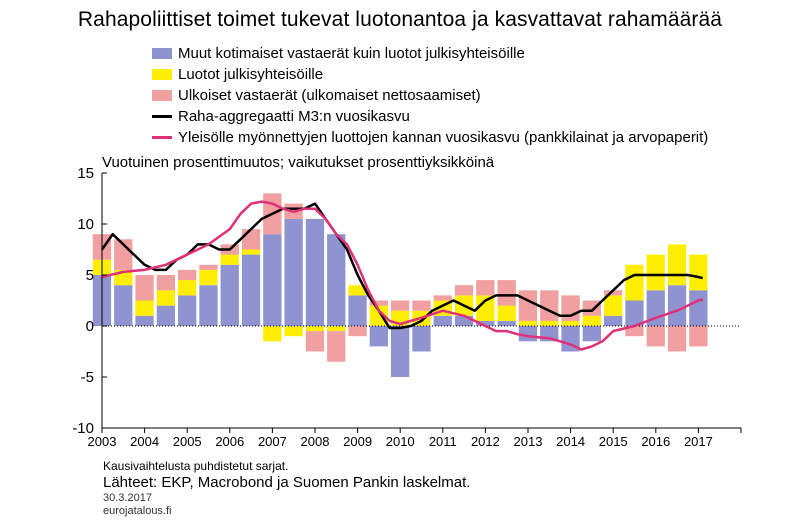  Describe the element at coordinates (613, 441) in the screenshot. I see `x-tick-label-12: 2015` at that location.